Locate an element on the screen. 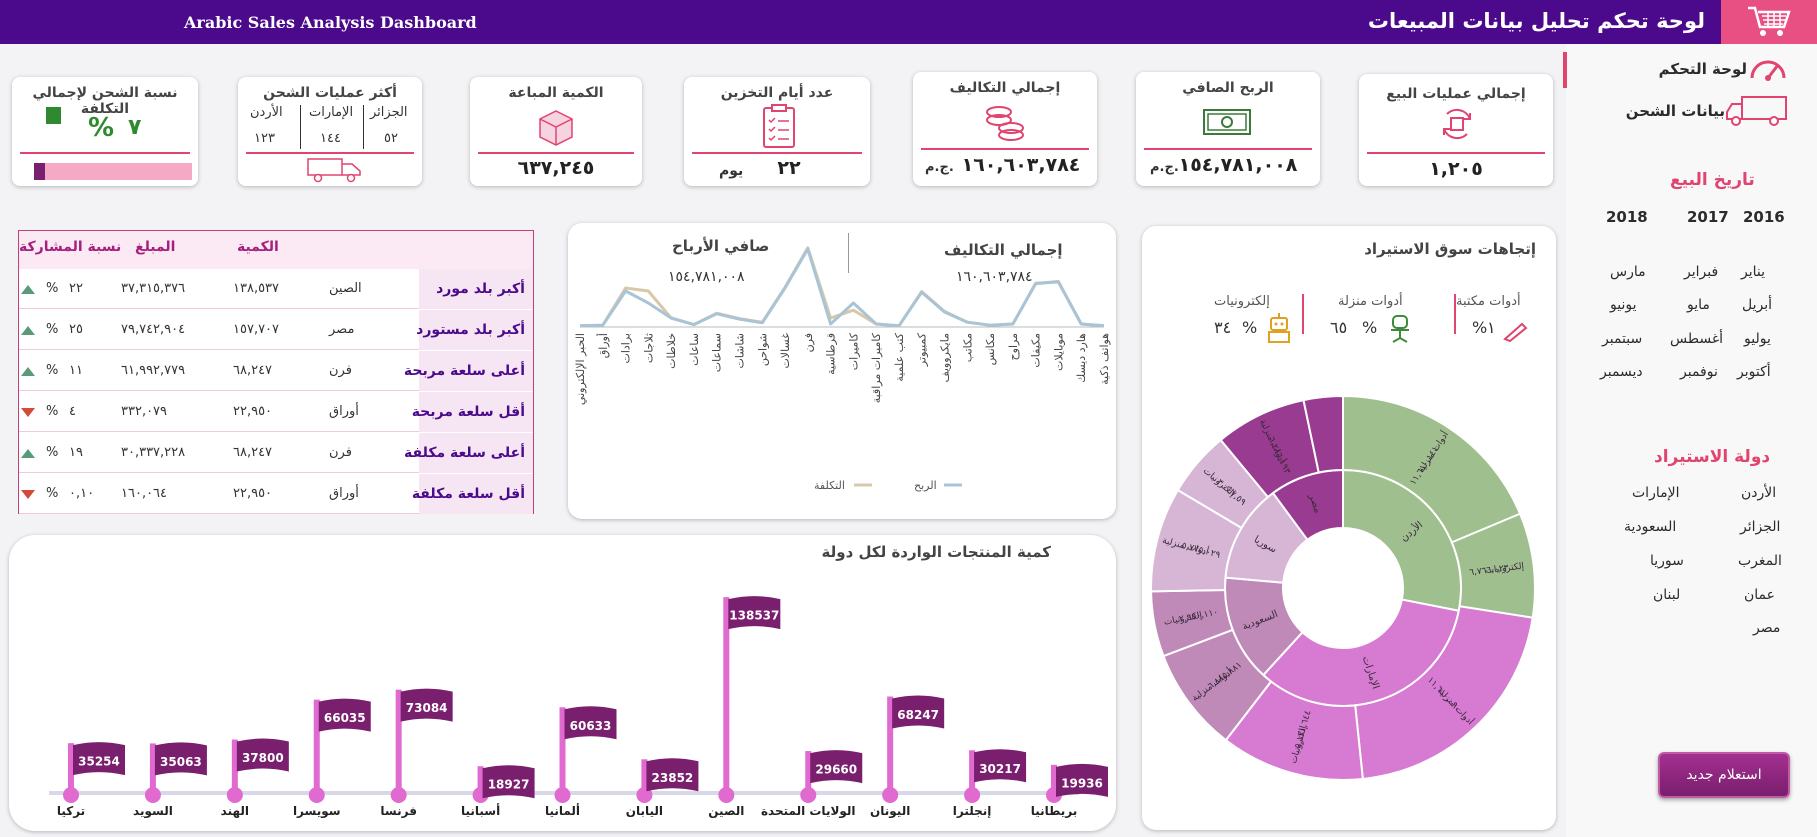 The height and width of the screenshot is (837, 1817). month-nov: نوفمبر is located at coordinates (1699, 372).